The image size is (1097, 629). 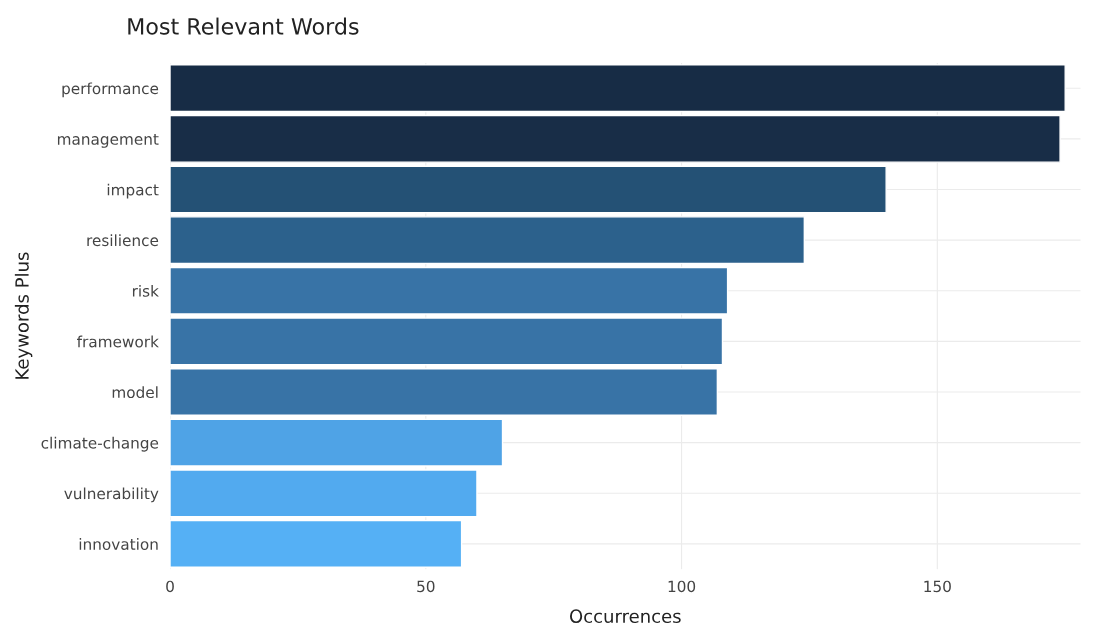 I want to click on y-tick-label: performance, so click(x=110, y=90).